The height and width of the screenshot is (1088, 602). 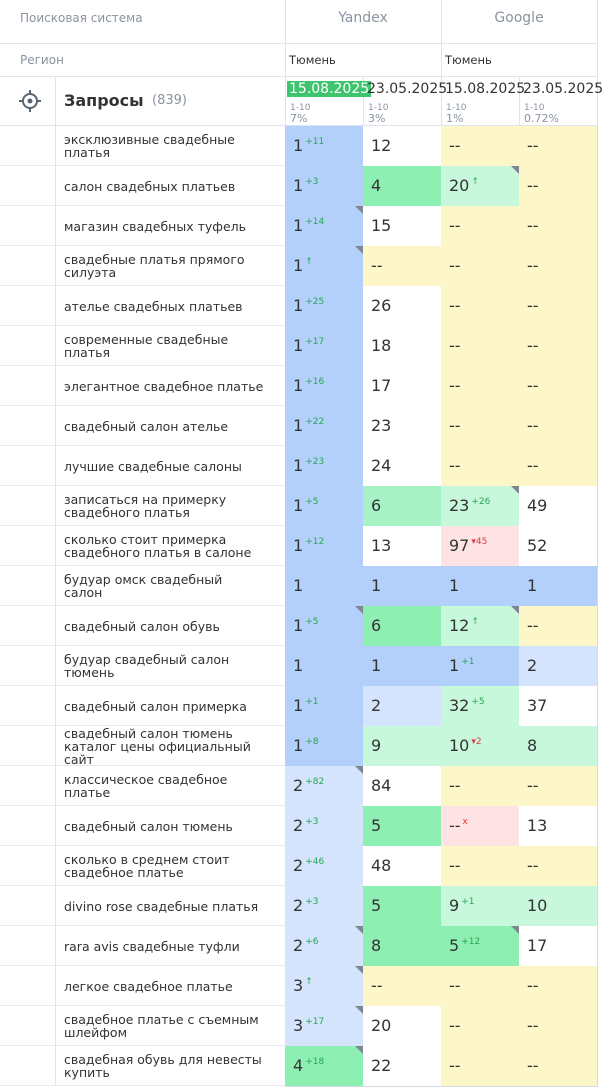 I want to click on query: rara avis свадебные туфли, so click(x=152, y=946).